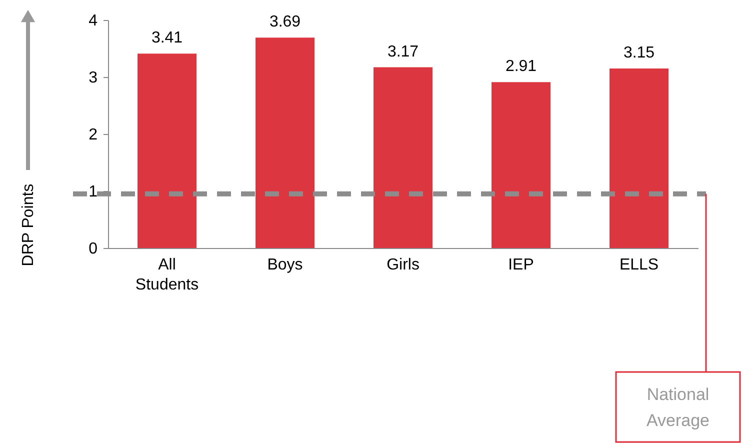 Image resolution: width=754 pixels, height=443 pixels. What do you see at coordinates (28, 225) in the screenshot?
I see `y-axis-title: DRP Points` at bounding box center [28, 225].